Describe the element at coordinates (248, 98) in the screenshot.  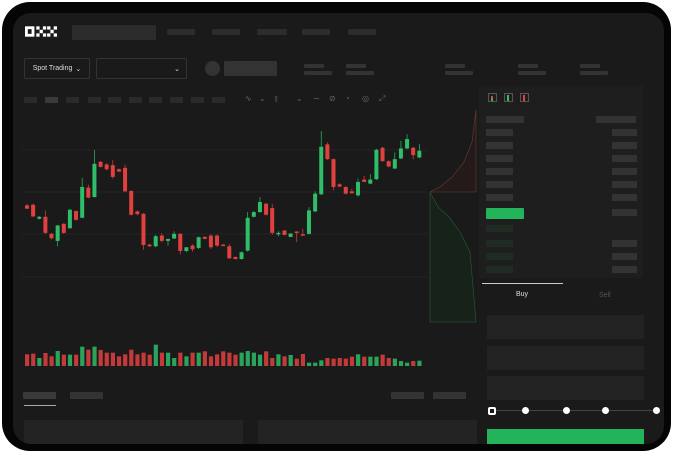
I see `indicator-icon: ∿` at that location.